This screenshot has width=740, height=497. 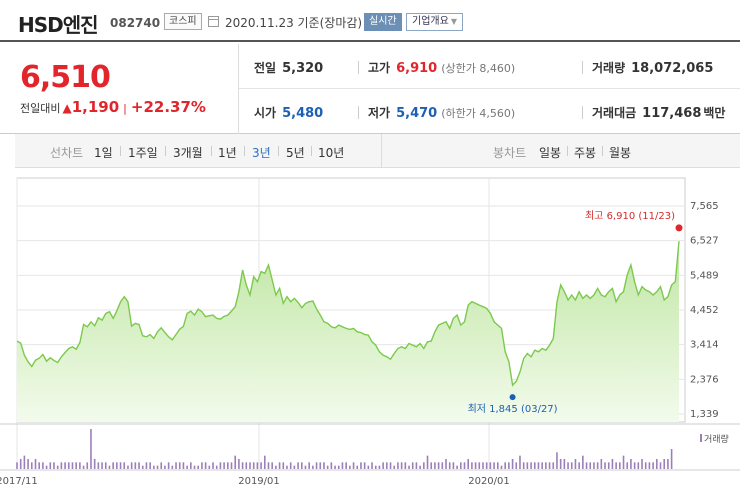 I want to click on current-price: 6,510, so click(x=65, y=77).